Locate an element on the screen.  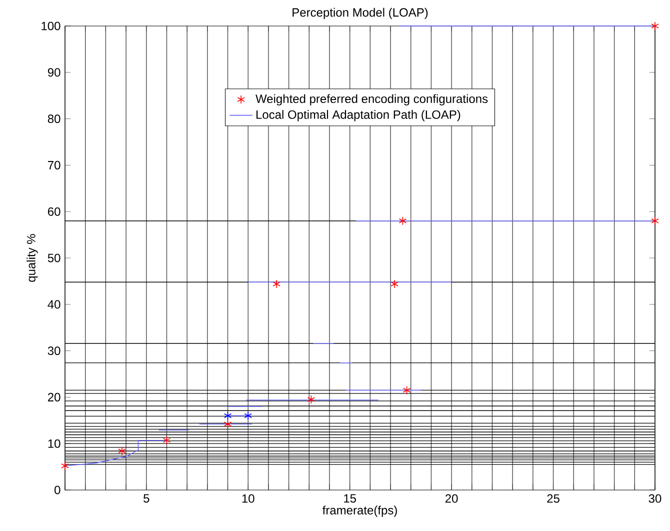
legend-label: Local Optimal Adaptation Path (LOAP) is located at coordinates (358, 116).